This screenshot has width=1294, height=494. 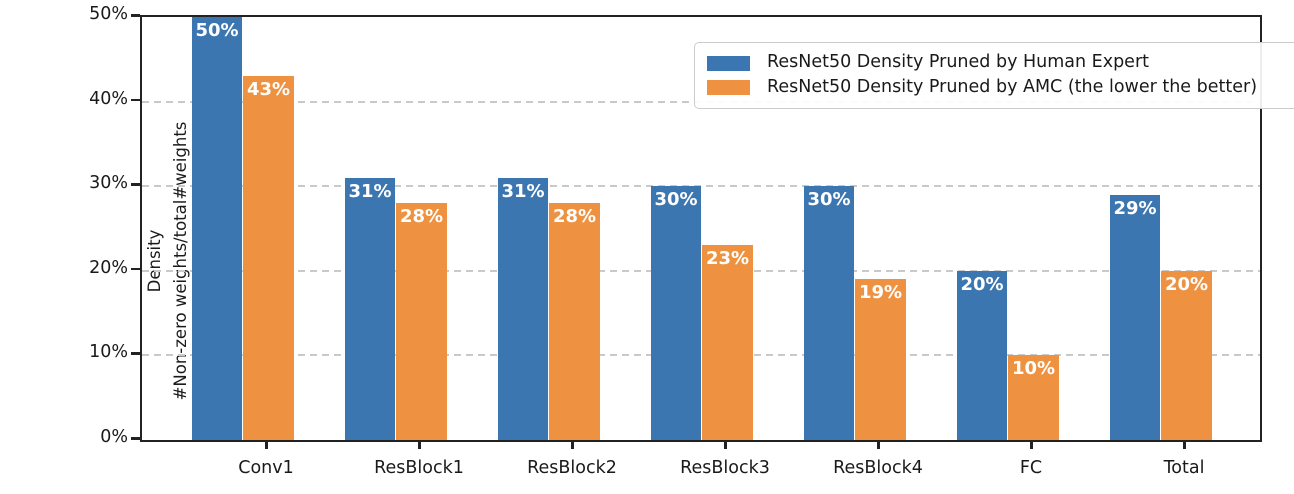 What do you see at coordinates (108, 267) in the screenshot?
I see `y-tick-label-20%: 20%` at bounding box center [108, 267].